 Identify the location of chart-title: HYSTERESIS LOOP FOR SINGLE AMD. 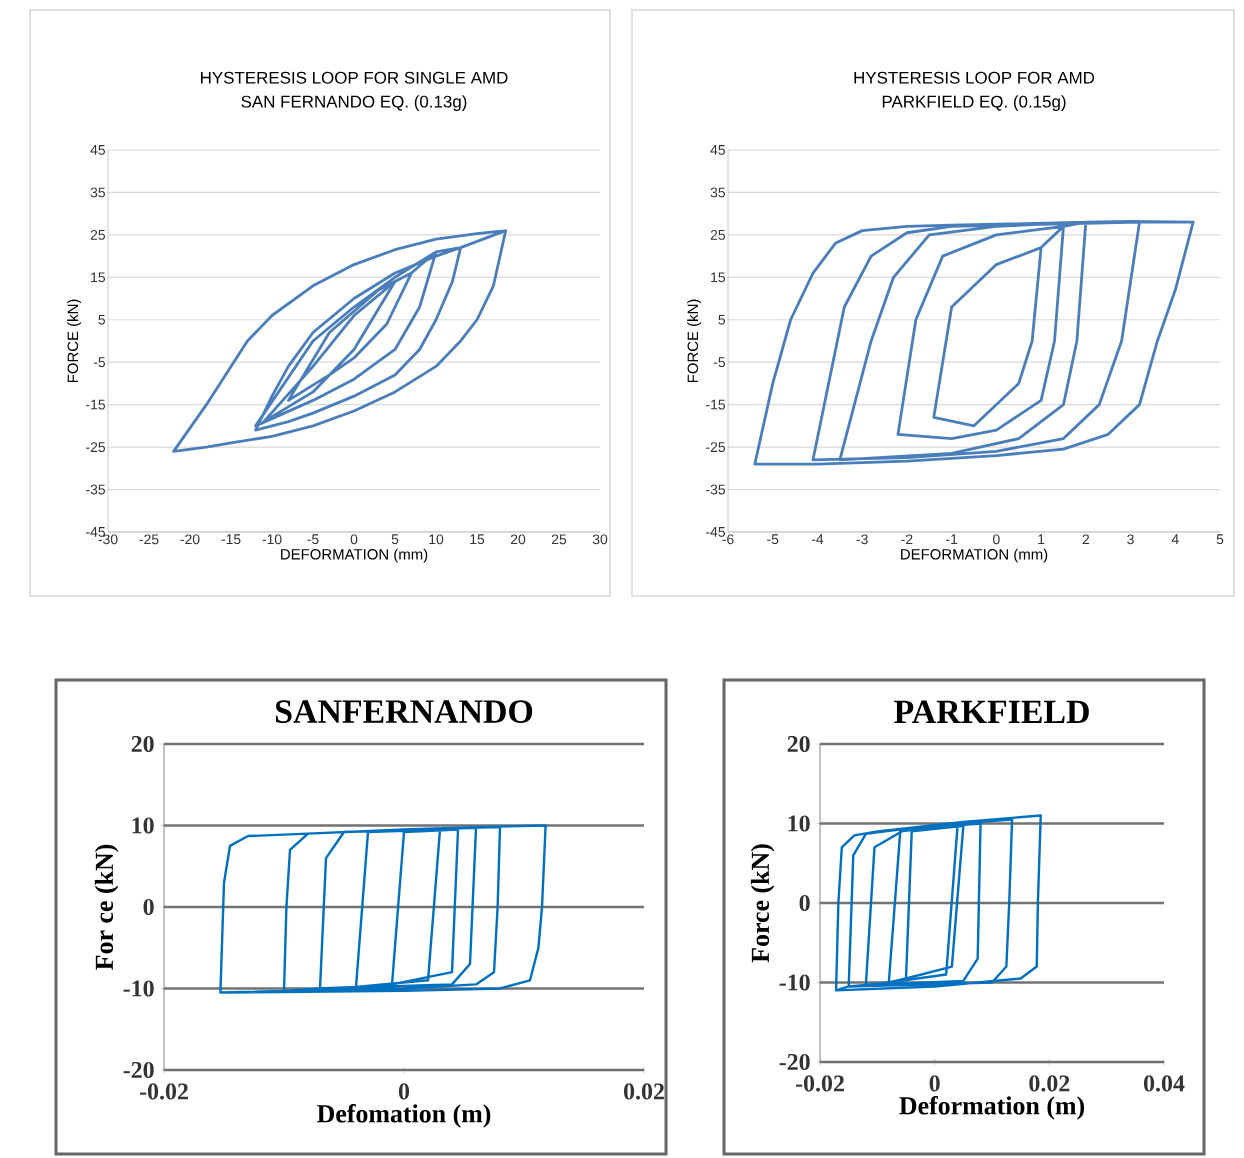
(354, 77).